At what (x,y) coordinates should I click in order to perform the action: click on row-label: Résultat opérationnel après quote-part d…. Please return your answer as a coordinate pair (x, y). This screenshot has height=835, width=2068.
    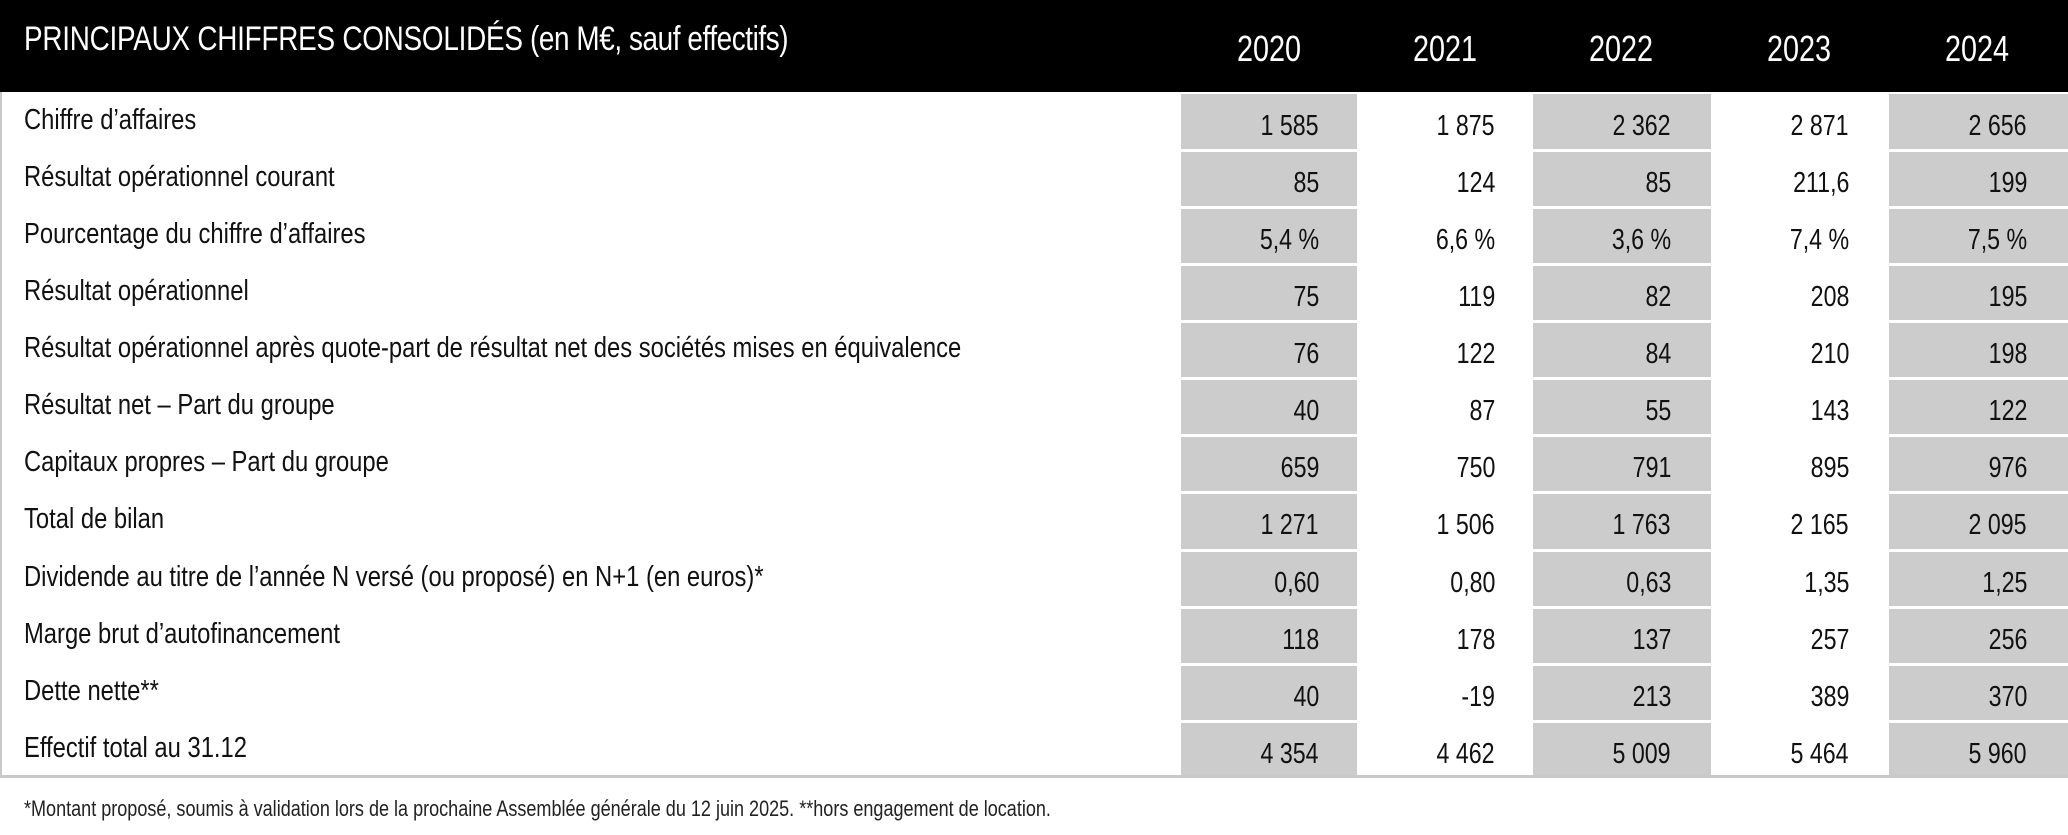
    Looking at the image, I should click on (493, 348).